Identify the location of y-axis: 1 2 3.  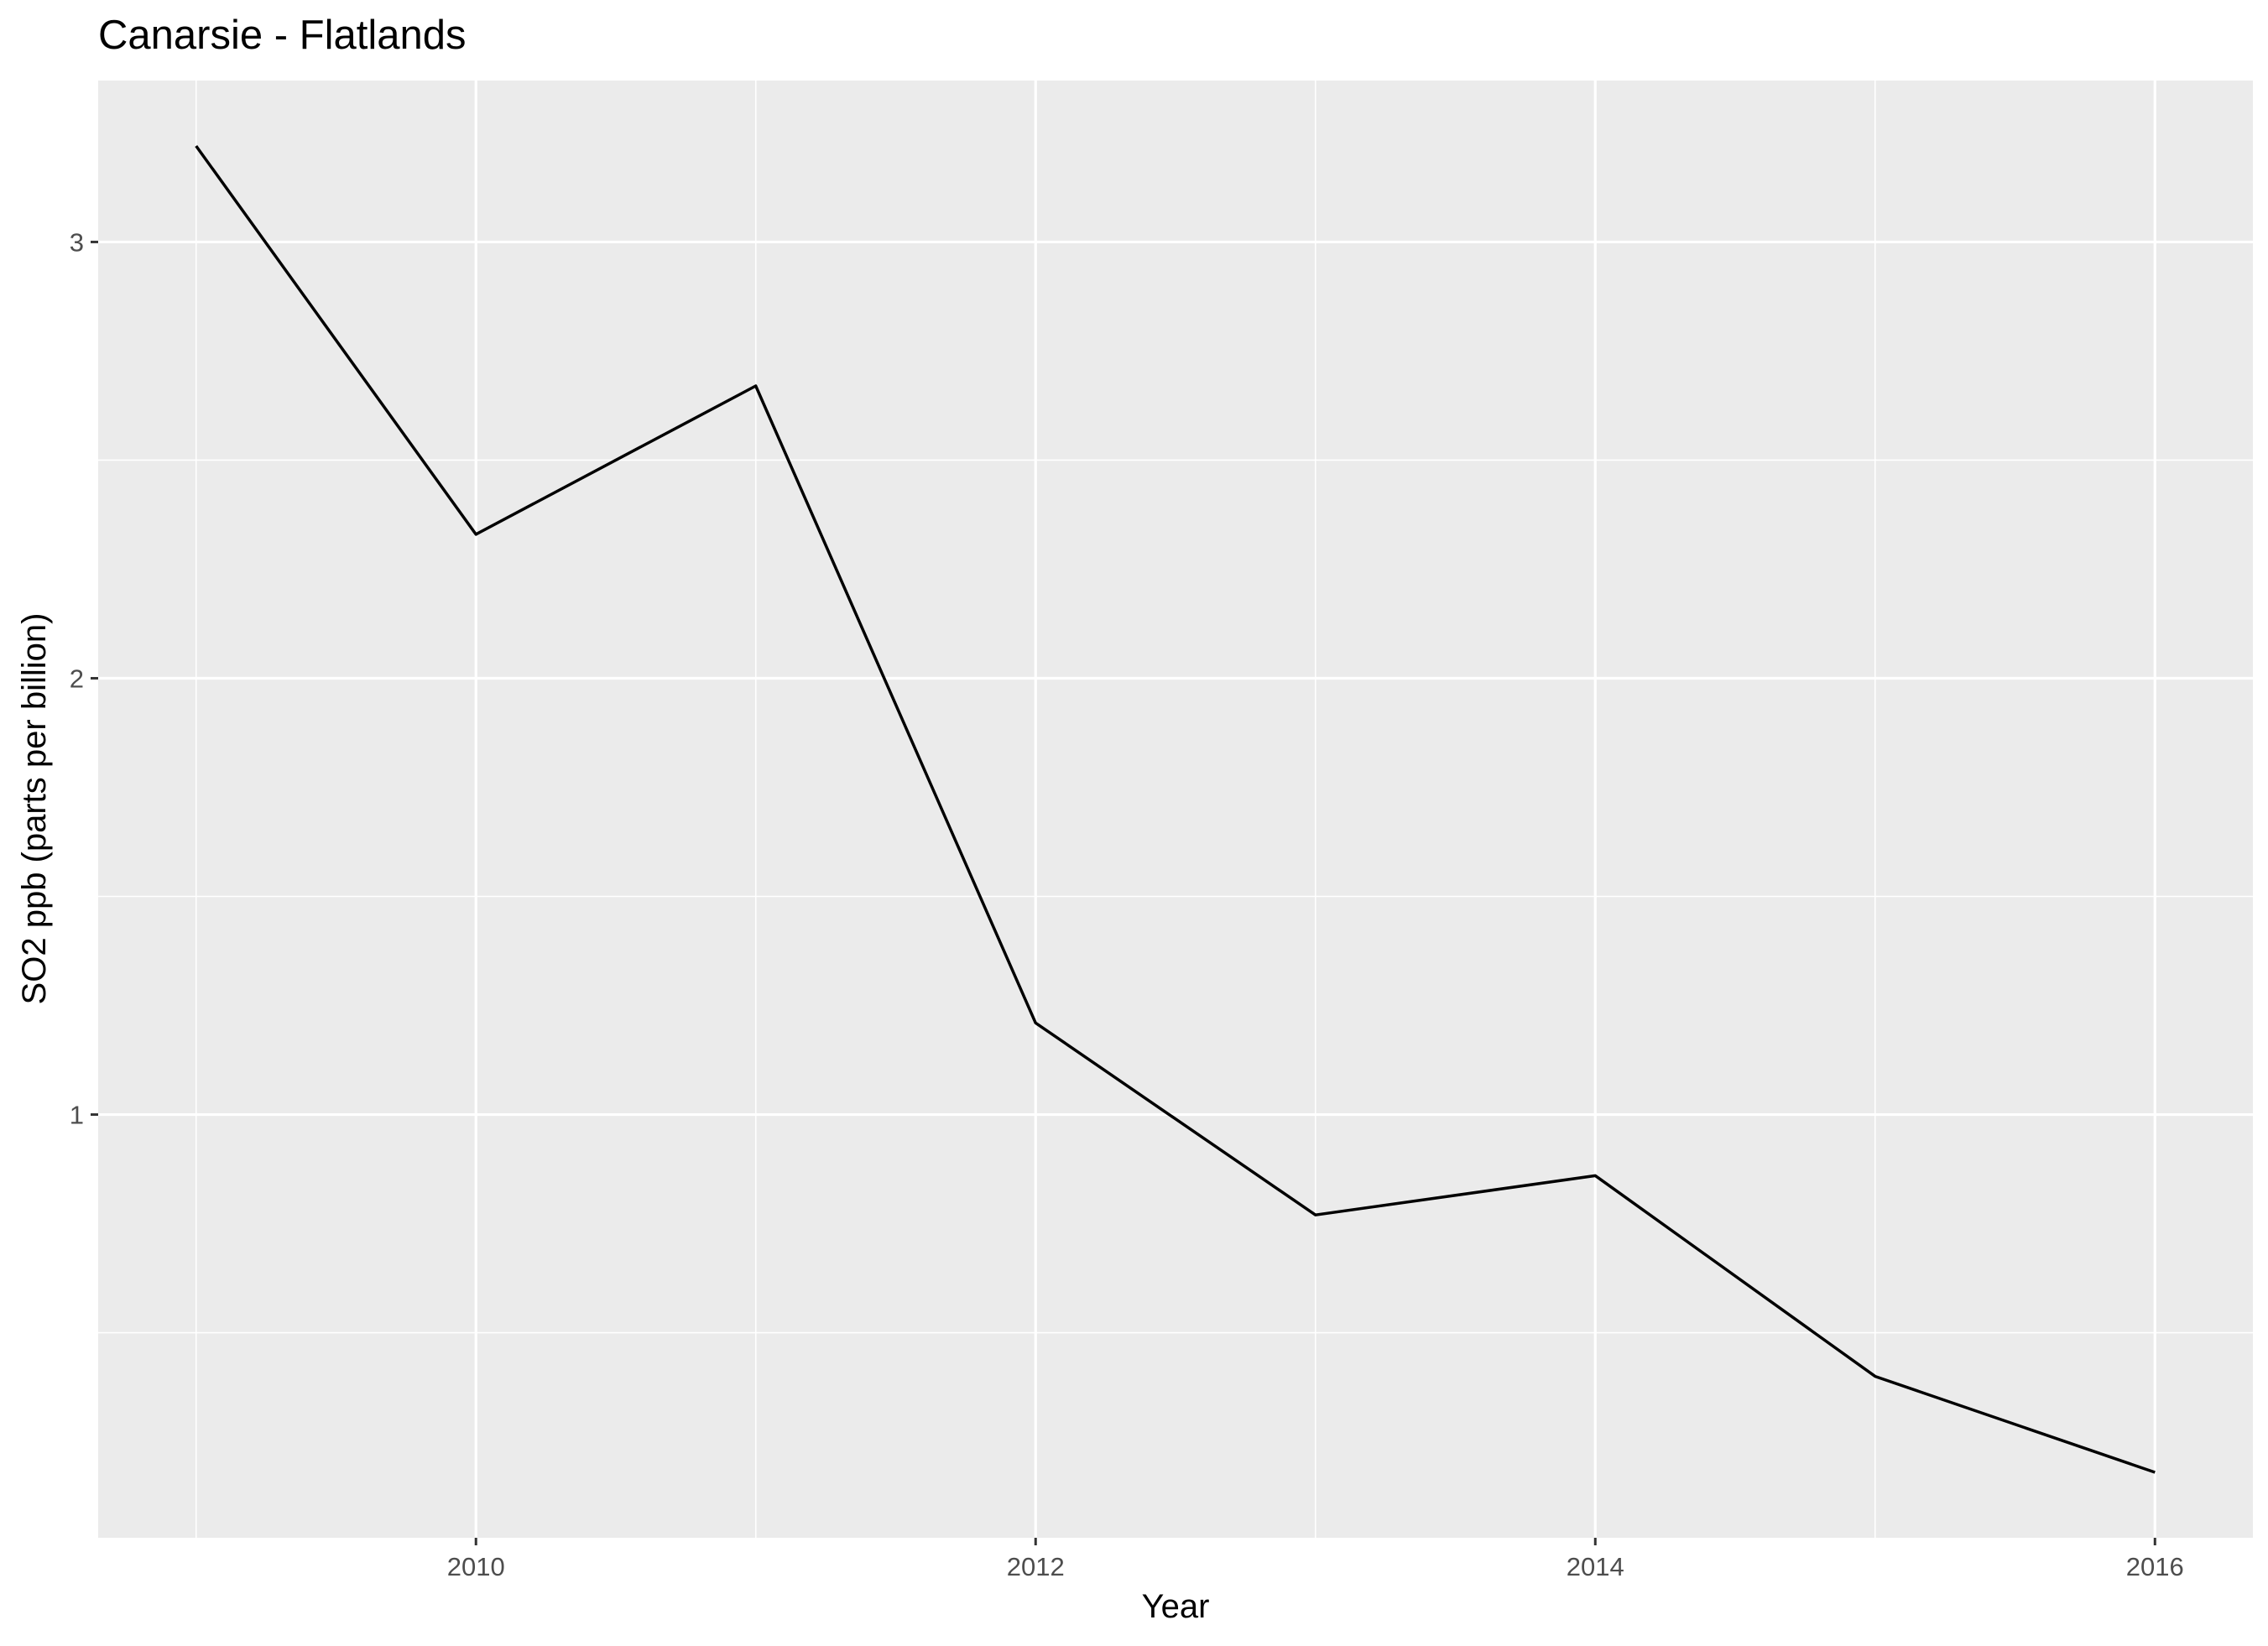
(84, 678).